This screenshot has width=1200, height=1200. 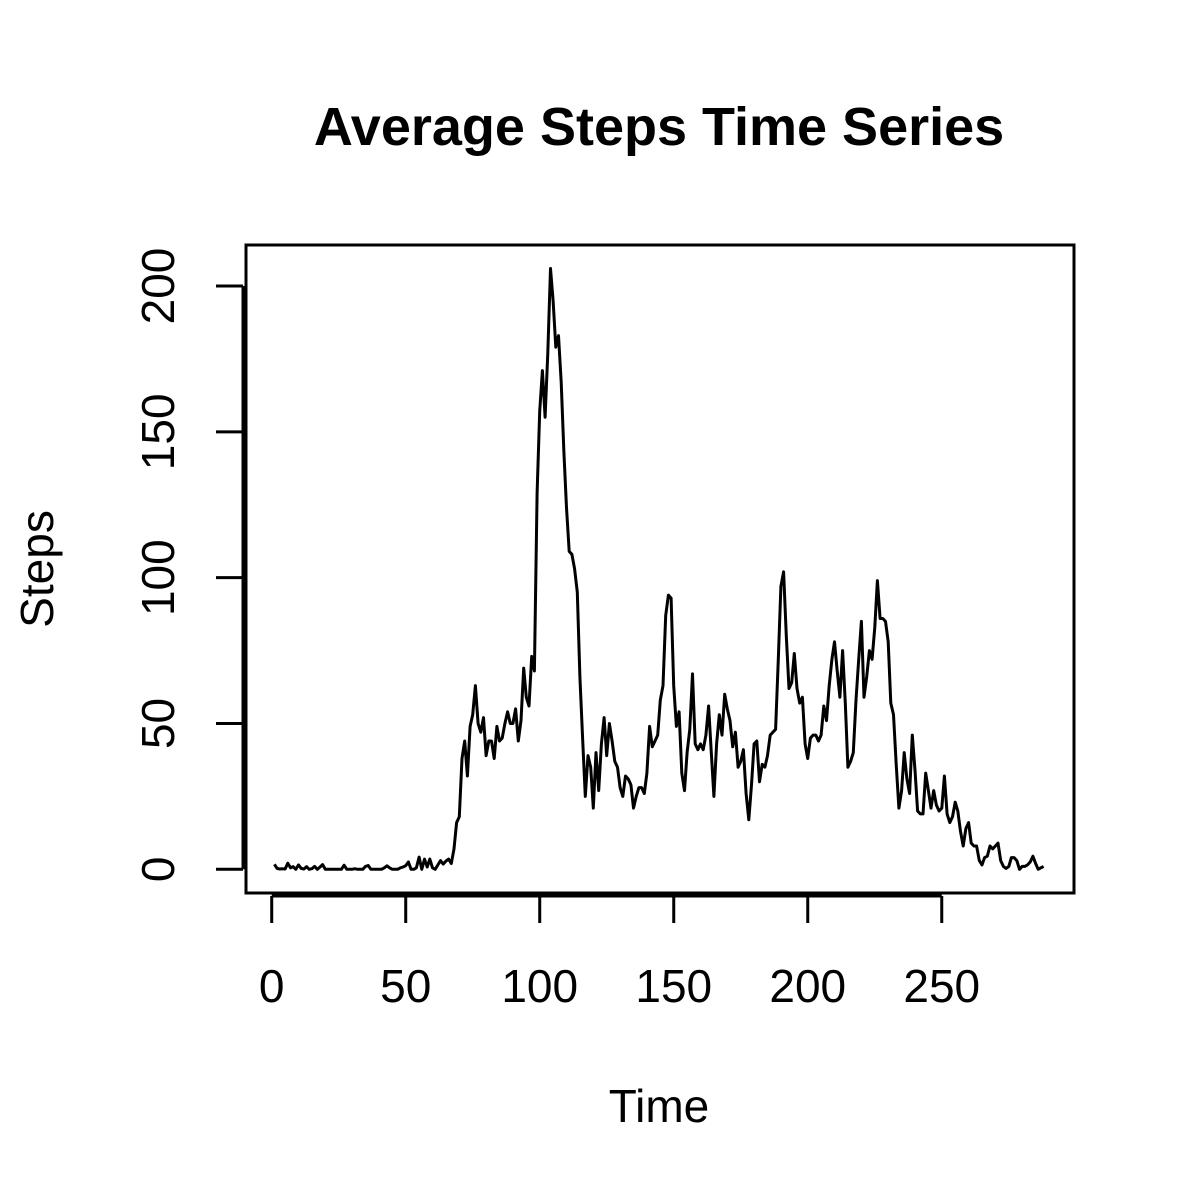 What do you see at coordinates (158, 431) in the screenshot?
I see `y-tick-label: 150` at bounding box center [158, 431].